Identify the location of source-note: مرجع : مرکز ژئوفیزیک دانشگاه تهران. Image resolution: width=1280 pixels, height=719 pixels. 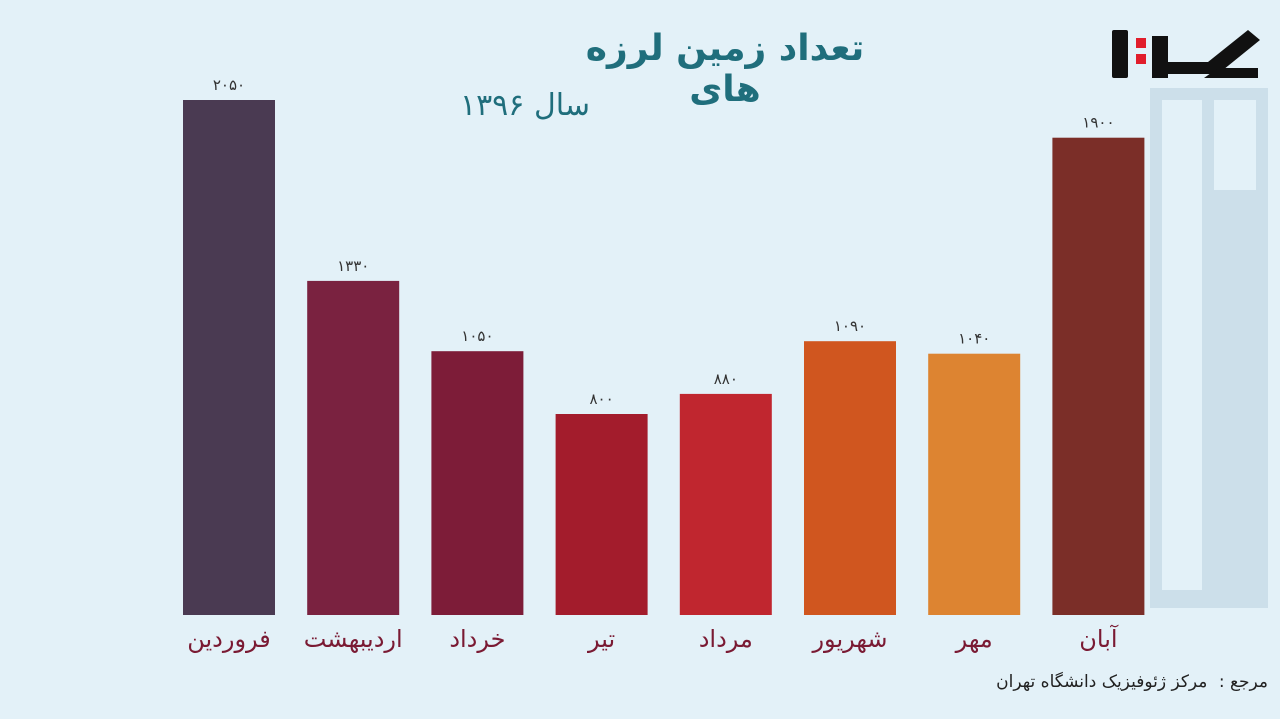
(1129, 682).